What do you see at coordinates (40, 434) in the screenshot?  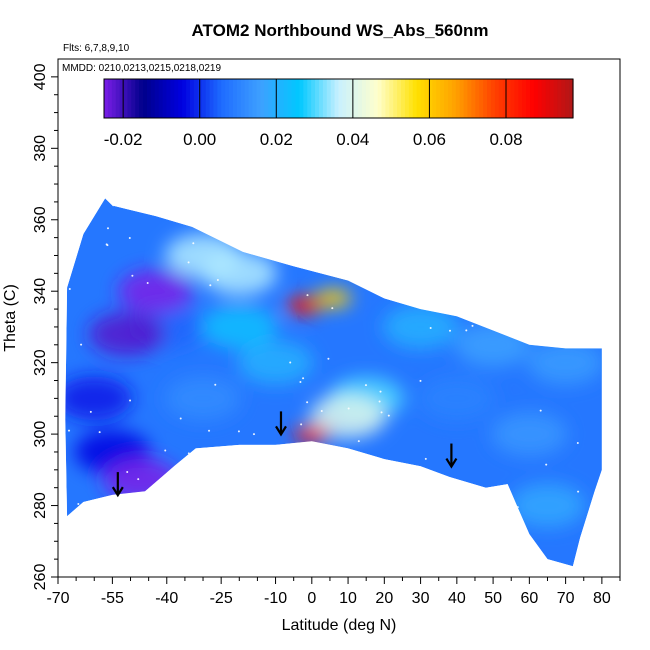 I see `y-tick-label: 300` at bounding box center [40, 434].